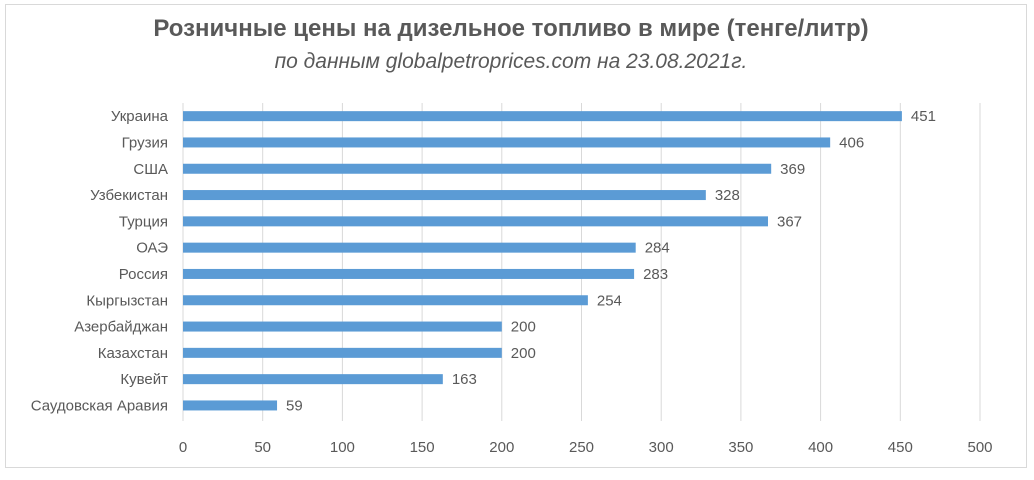 Image resolution: width=1034 pixels, height=480 pixels. What do you see at coordinates (143, 274) in the screenshot?
I see `category-label: Россия` at bounding box center [143, 274].